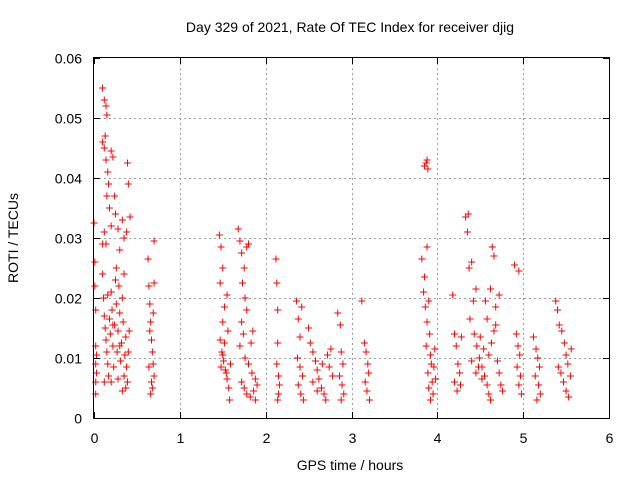 Image resolution: width=640 pixels, height=480 pixels. What do you see at coordinates (68, 179) in the screenshot?
I see `y-tick-label: 0.04` at bounding box center [68, 179].